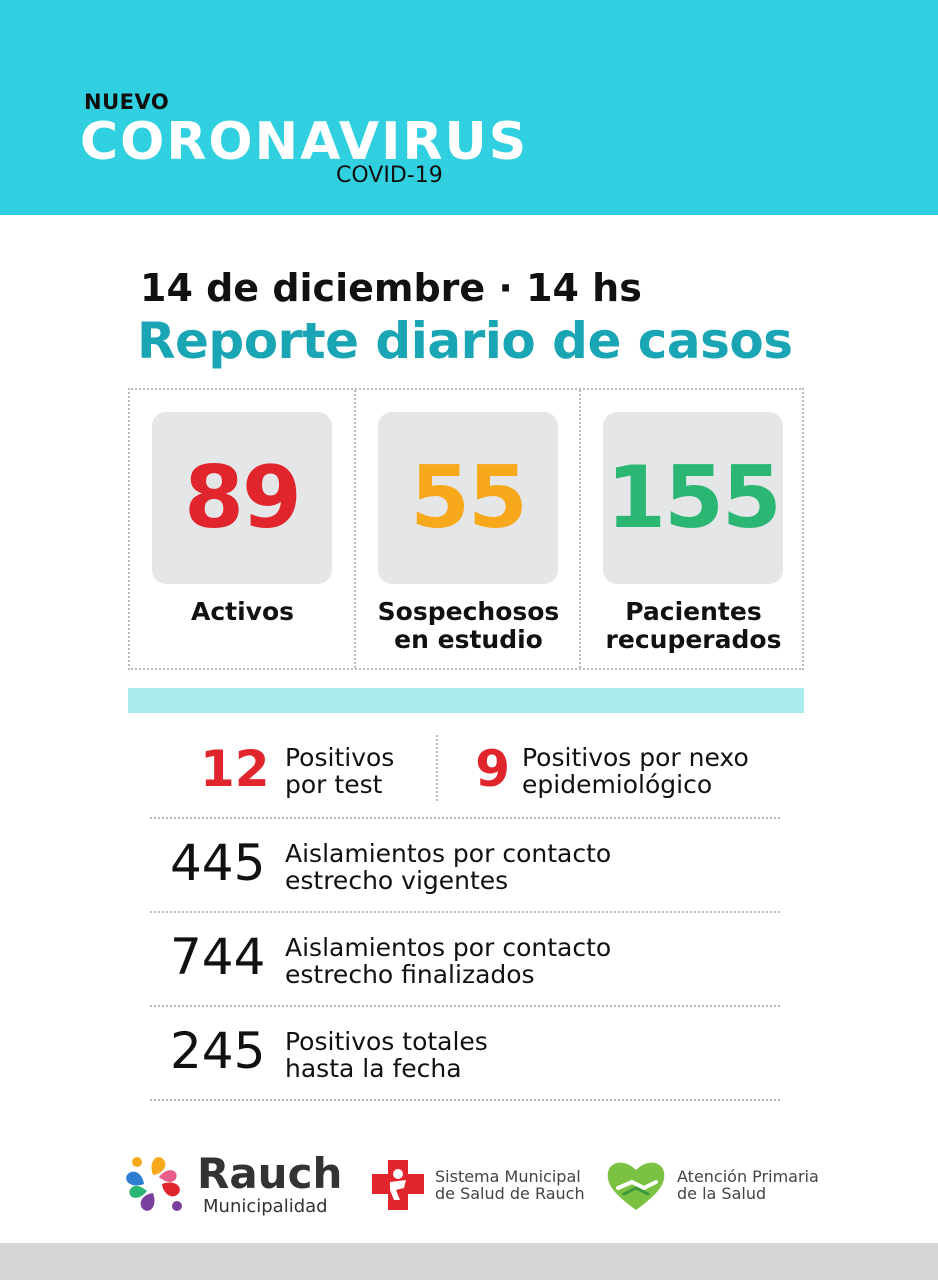 This screenshot has height=1280, width=938. What do you see at coordinates (437, 768) in the screenshot?
I see `row-divider-vertical` at bounding box center [437, 768].